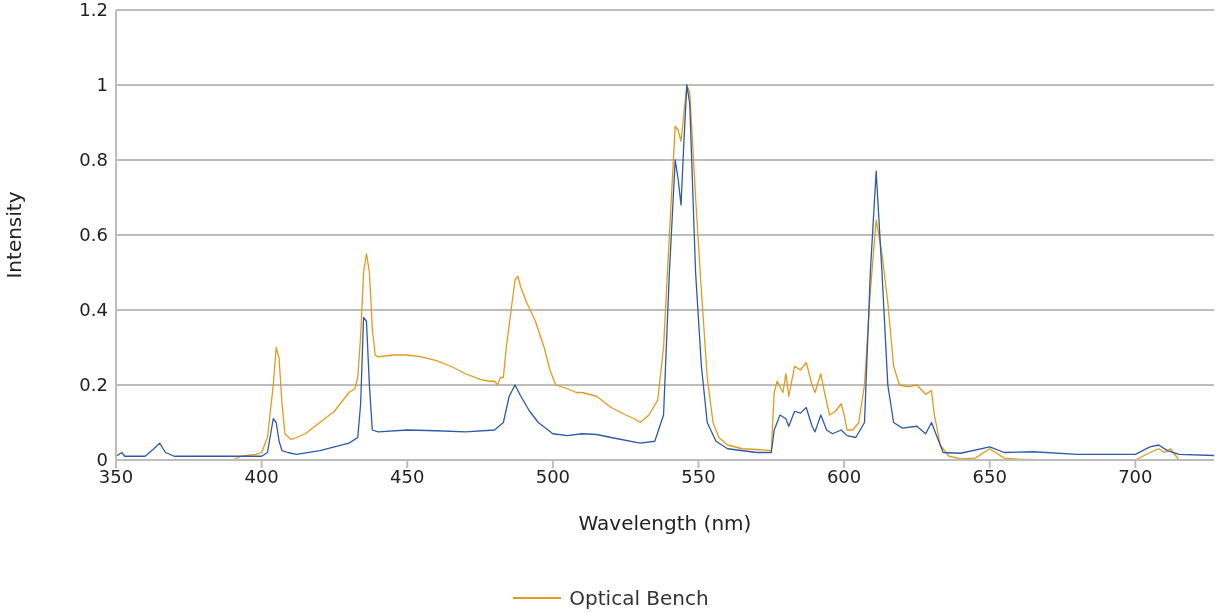 The height and width of the screenshot is (612, 1222). Describe the element at coordinates (1135, 476) in the screenshot. I see `x-tick-label: 700` at that location.